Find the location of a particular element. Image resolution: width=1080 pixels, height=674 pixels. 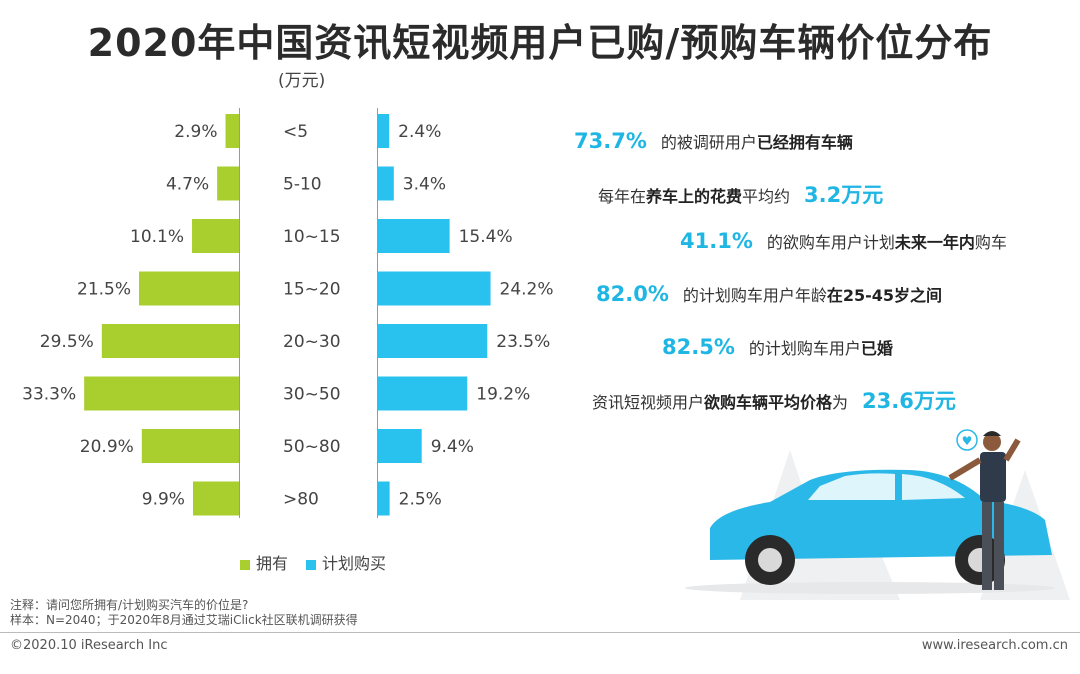

category-tick-label: 50~80 is located at coordinates (312, 447).